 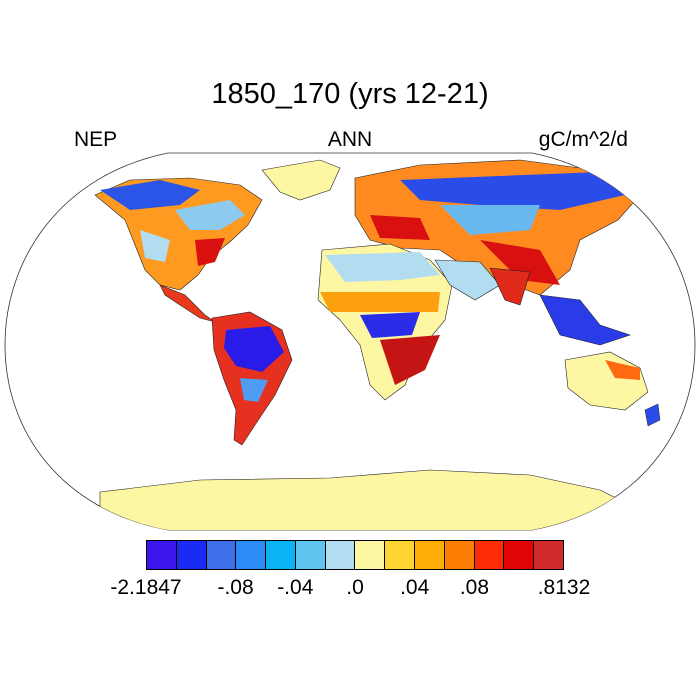 What do you see at coordinates (350, 139) in the screenshot?
I see `period-label: ANN` at bounding box center [350, 139].